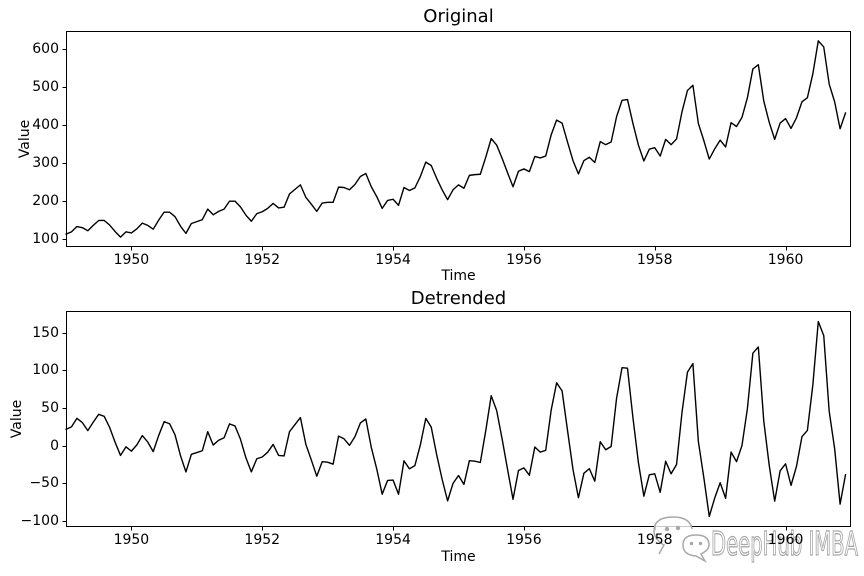  What do you see at coordinates (44, 483) in the screenshot?
I see `y-tick-label: −50` at bounding box center [44, 483].